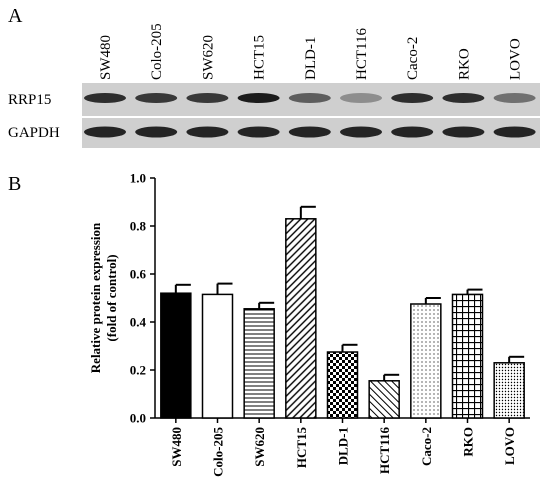 This screenshot has width=550, height=502. What do you see at coordinates (14, 184) in the screenshot?
I see `panel-label: B` at bounding box center [14, 184].